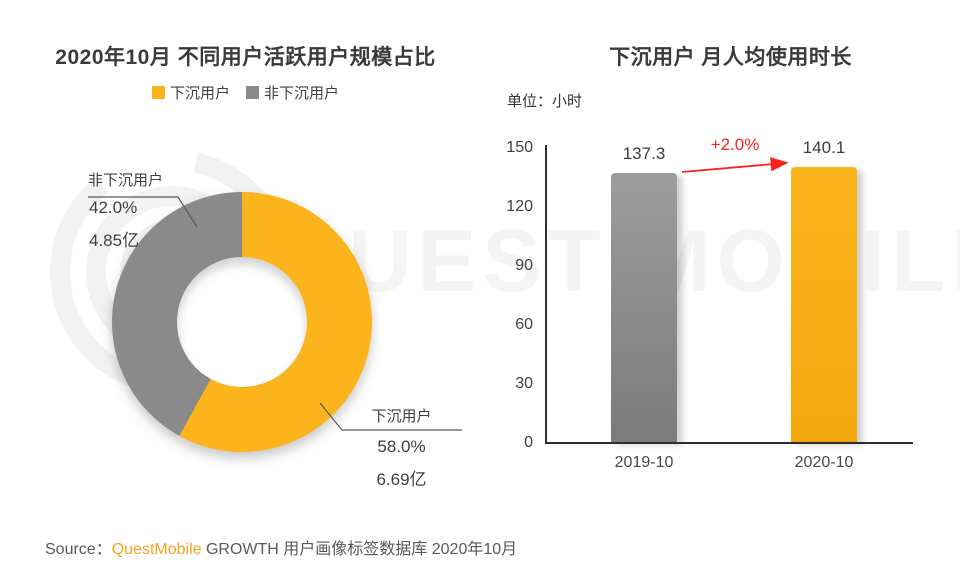 Image resolution: width=960 pixels, height=574 pixels. I want to click on legend-item-nonsink-users: 非下沉用户, so click(292, 92).